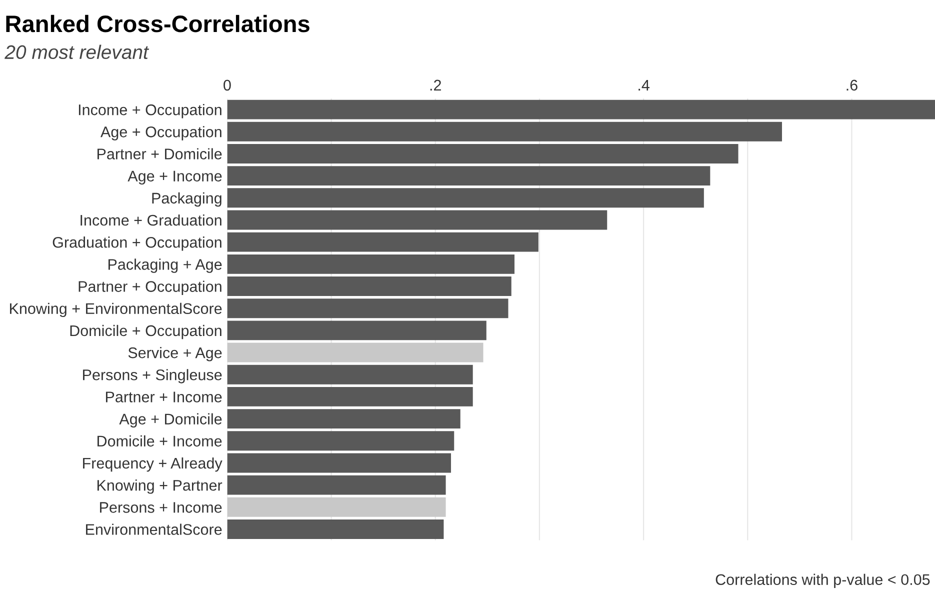  Describe the element at coordinates (161, 507) in the screenshot. I see `y-tick-label: Persons + Income` at that location.